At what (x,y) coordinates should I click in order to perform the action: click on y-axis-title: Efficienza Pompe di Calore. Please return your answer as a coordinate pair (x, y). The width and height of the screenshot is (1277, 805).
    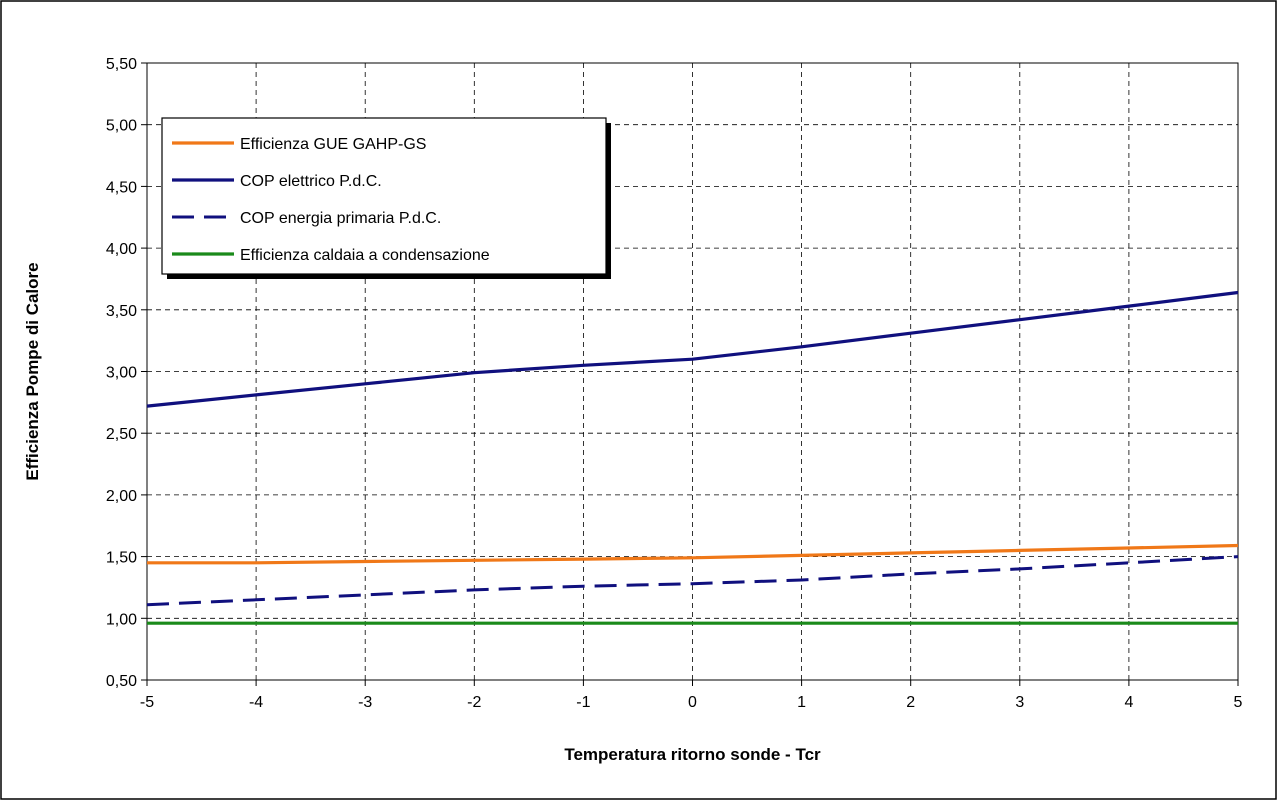
    Looking at the image, I should click on (32, 371).